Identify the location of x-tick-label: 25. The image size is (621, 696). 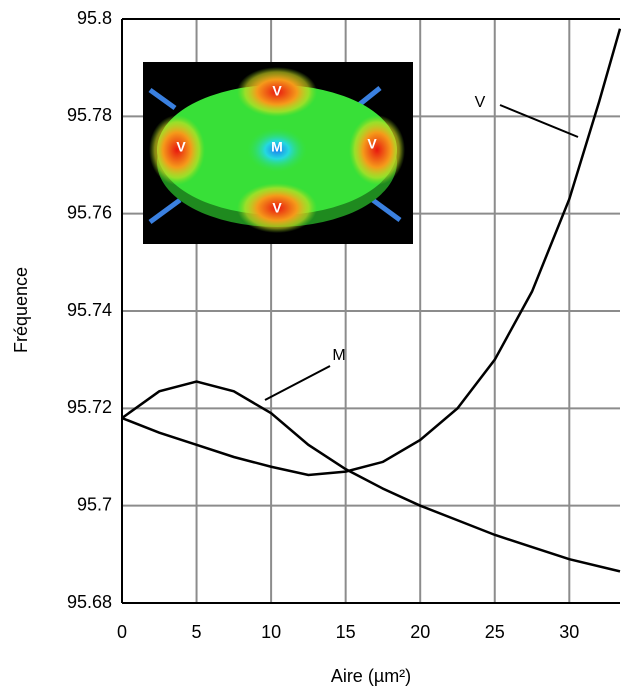
(495, 632).